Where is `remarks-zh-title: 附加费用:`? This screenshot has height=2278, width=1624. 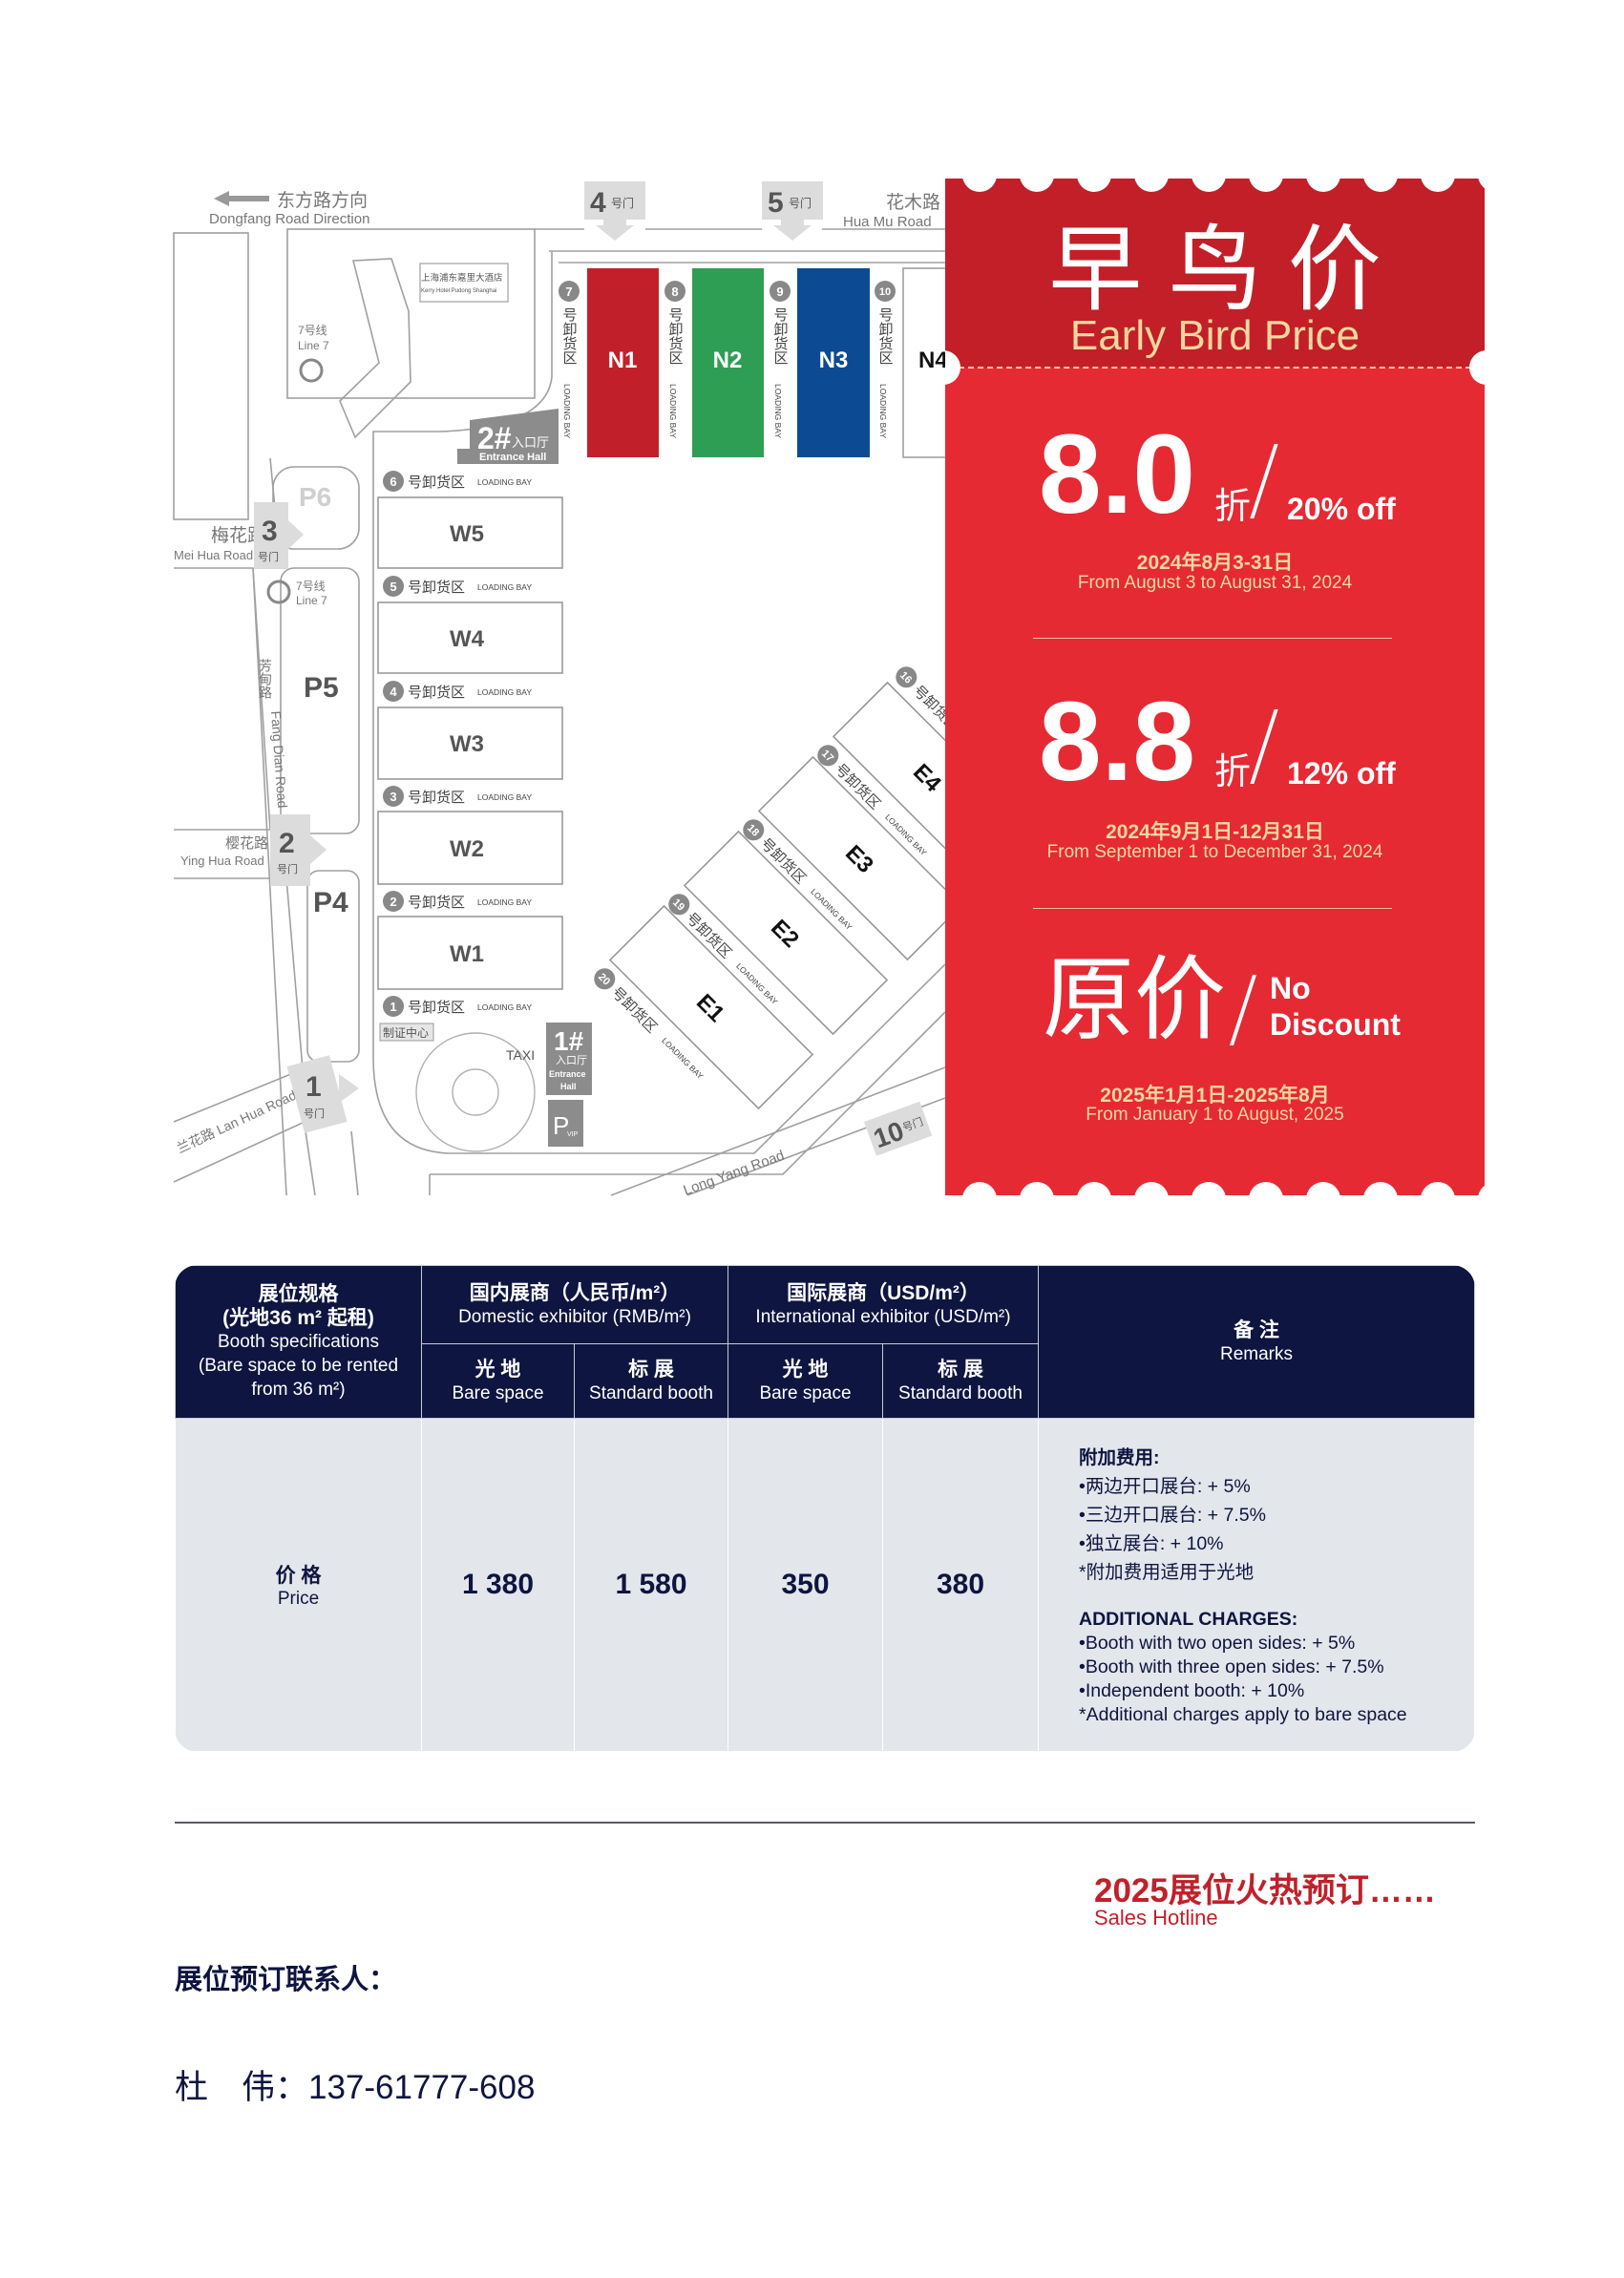
remarks-zh-title: 附加费用: is located at coordinates (1119, 1457).